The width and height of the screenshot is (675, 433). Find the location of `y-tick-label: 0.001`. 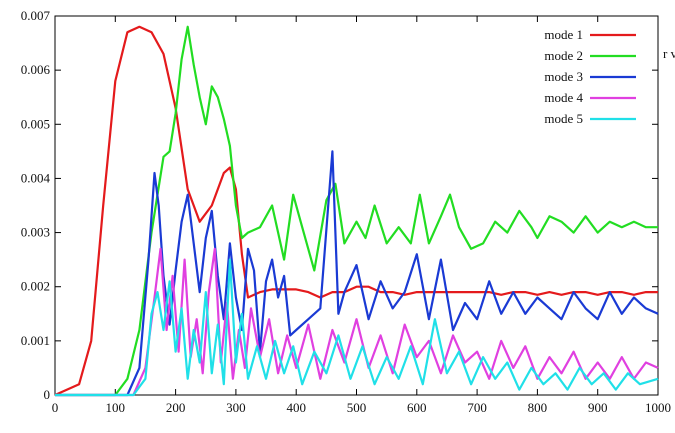

y-tick-label: 0.001 is located at coordinates (35, 340).